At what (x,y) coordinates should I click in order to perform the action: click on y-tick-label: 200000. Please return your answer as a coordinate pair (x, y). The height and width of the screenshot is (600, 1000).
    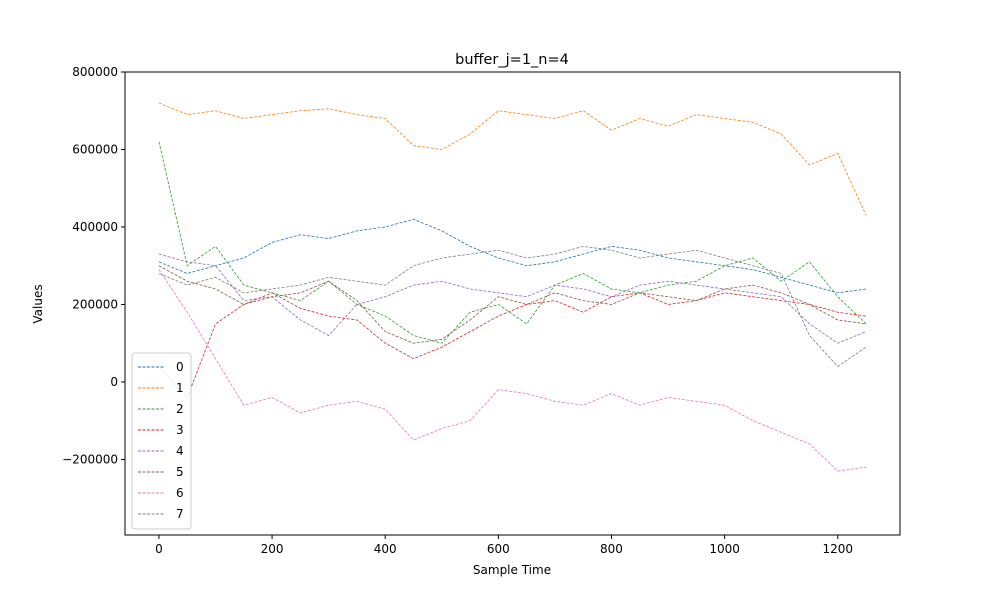
    Looking at the image, I should click on (95, 304).